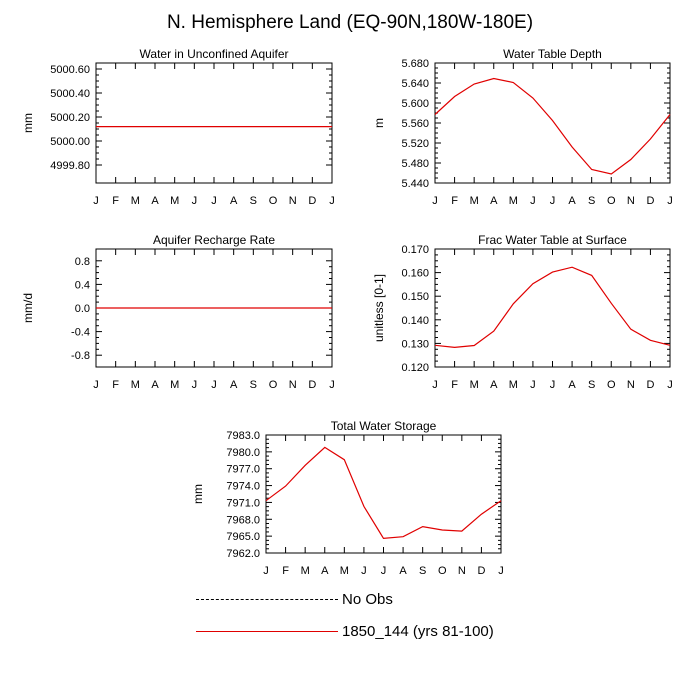 The height and width of the screenshot is (700, 700). What do you see at coordinates (415, 84) in the screenshot?
I see `y-tick-label: 5.640` at bounding box center [415, 84].